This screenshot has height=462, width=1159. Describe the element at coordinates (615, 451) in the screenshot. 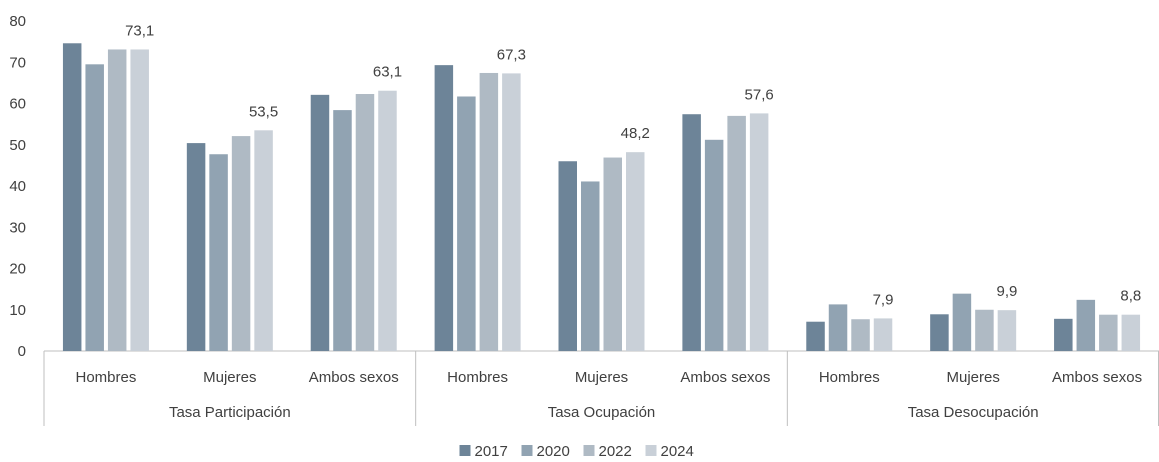

I see `legend-label: 2022` at that location.